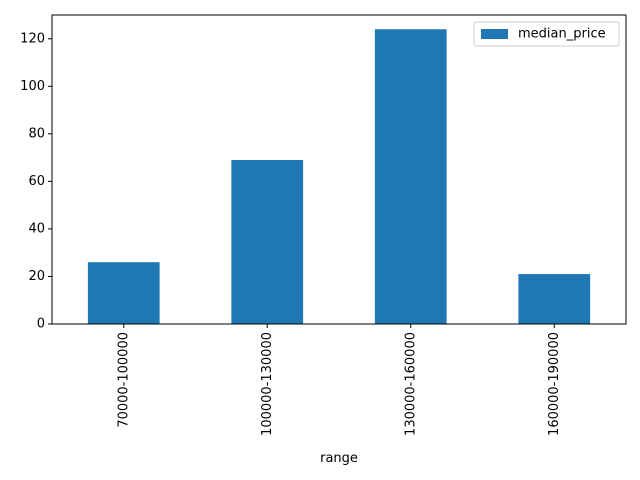 This screenshot has width=640, height=480. I want to click on y-tick-label: 60, so click(36, 181).